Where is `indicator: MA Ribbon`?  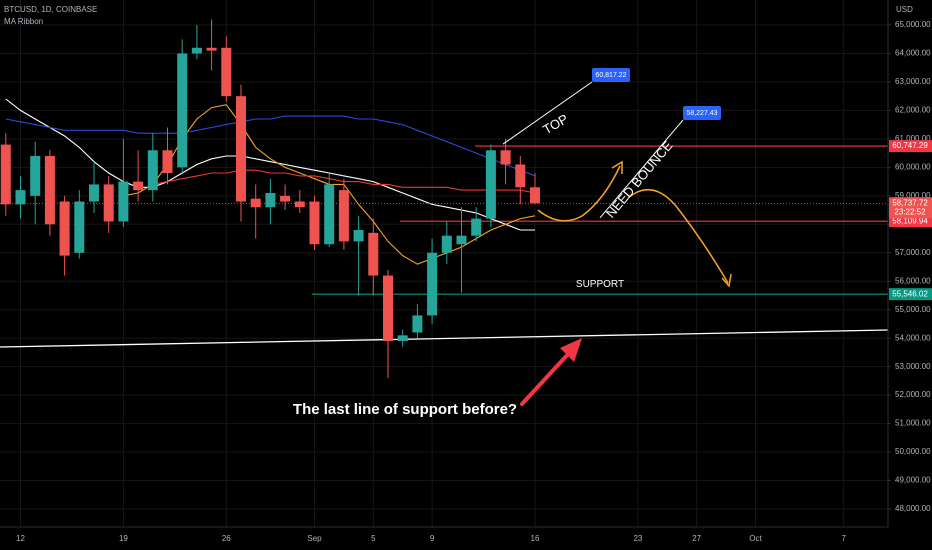
indicator: MA Ribbon is located at coordinates (23, 21).